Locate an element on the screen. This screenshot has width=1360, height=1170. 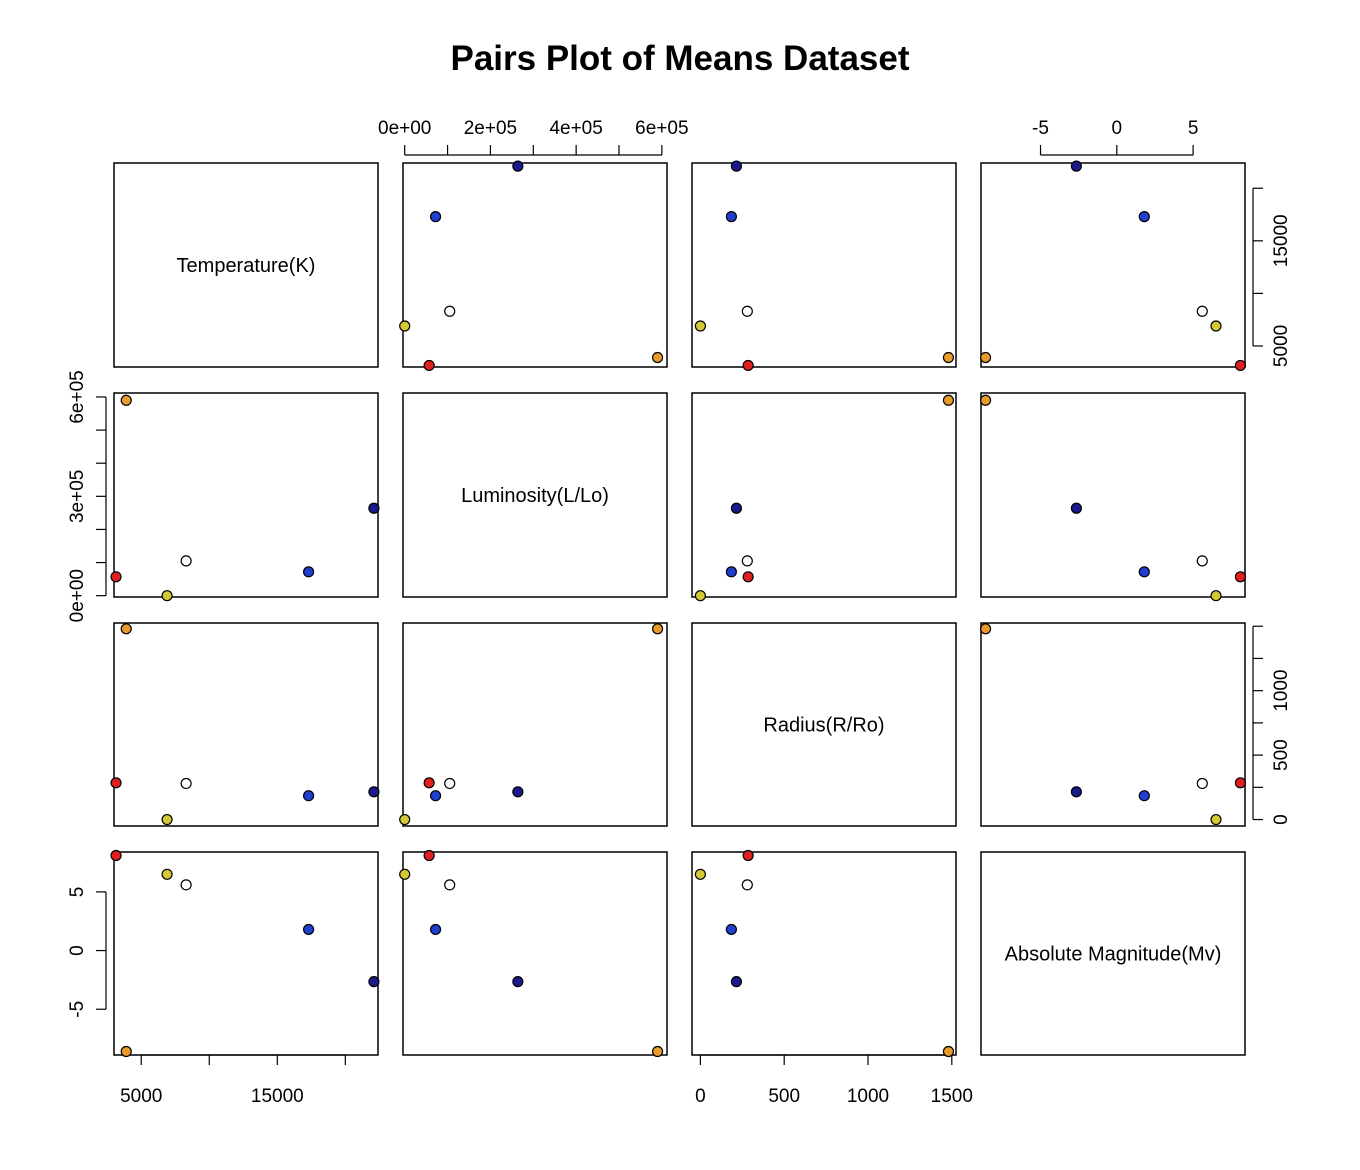
panel-r3-c3 is located at coordinates (1113, 953).